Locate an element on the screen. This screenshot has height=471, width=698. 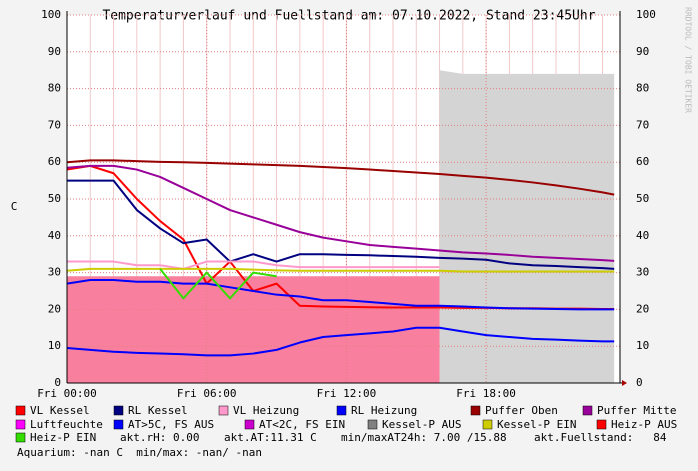
legend-label: AT>5C, FS AUS is located at coordinates (171, 424).